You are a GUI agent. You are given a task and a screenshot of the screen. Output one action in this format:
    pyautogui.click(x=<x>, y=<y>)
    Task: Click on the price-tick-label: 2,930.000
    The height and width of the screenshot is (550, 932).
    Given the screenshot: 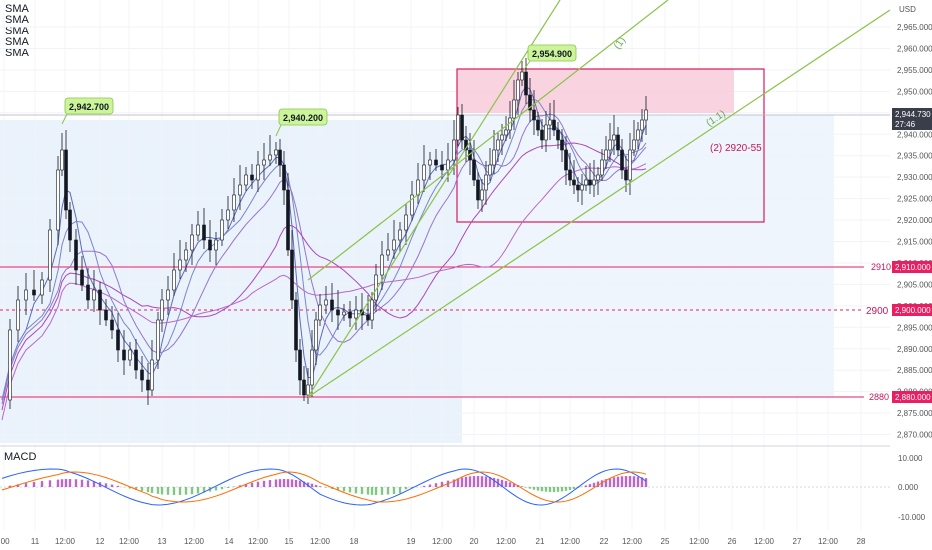 What is the action you would take?
    pyautogui.click(x=914, y=177)
    